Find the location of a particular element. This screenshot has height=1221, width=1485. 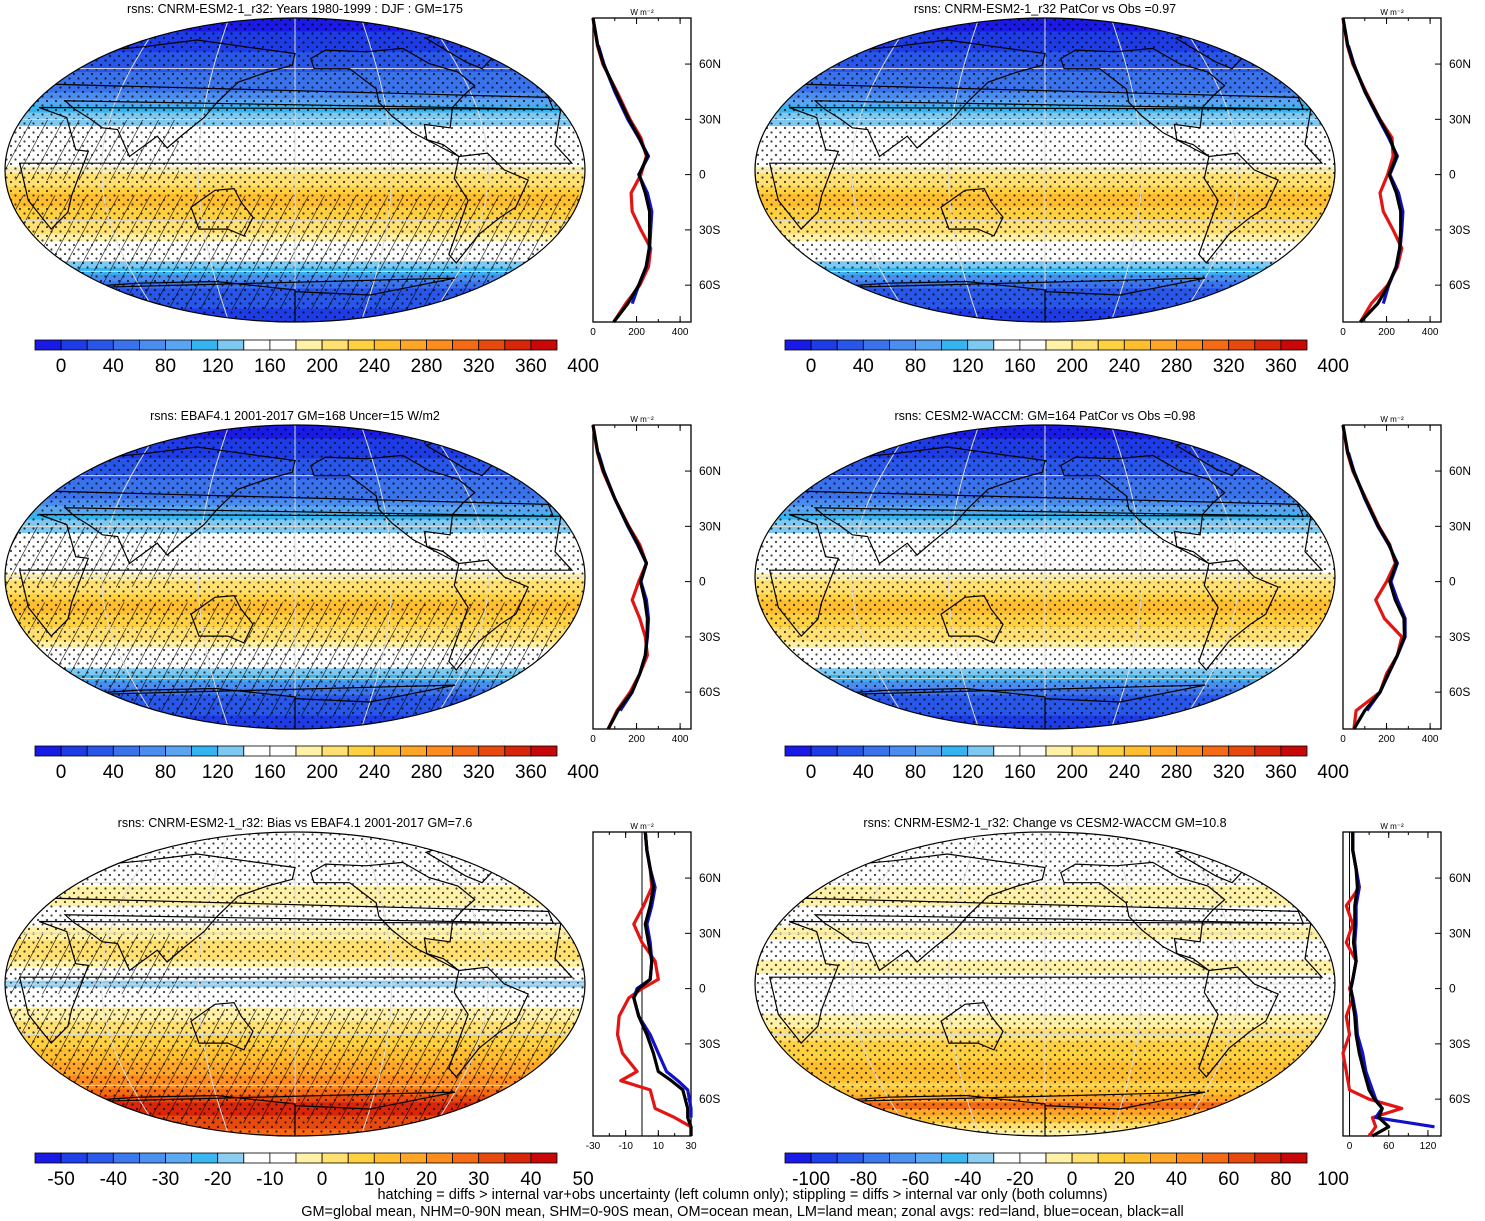

zonal-curve-all is located at coordinates (662, 983).